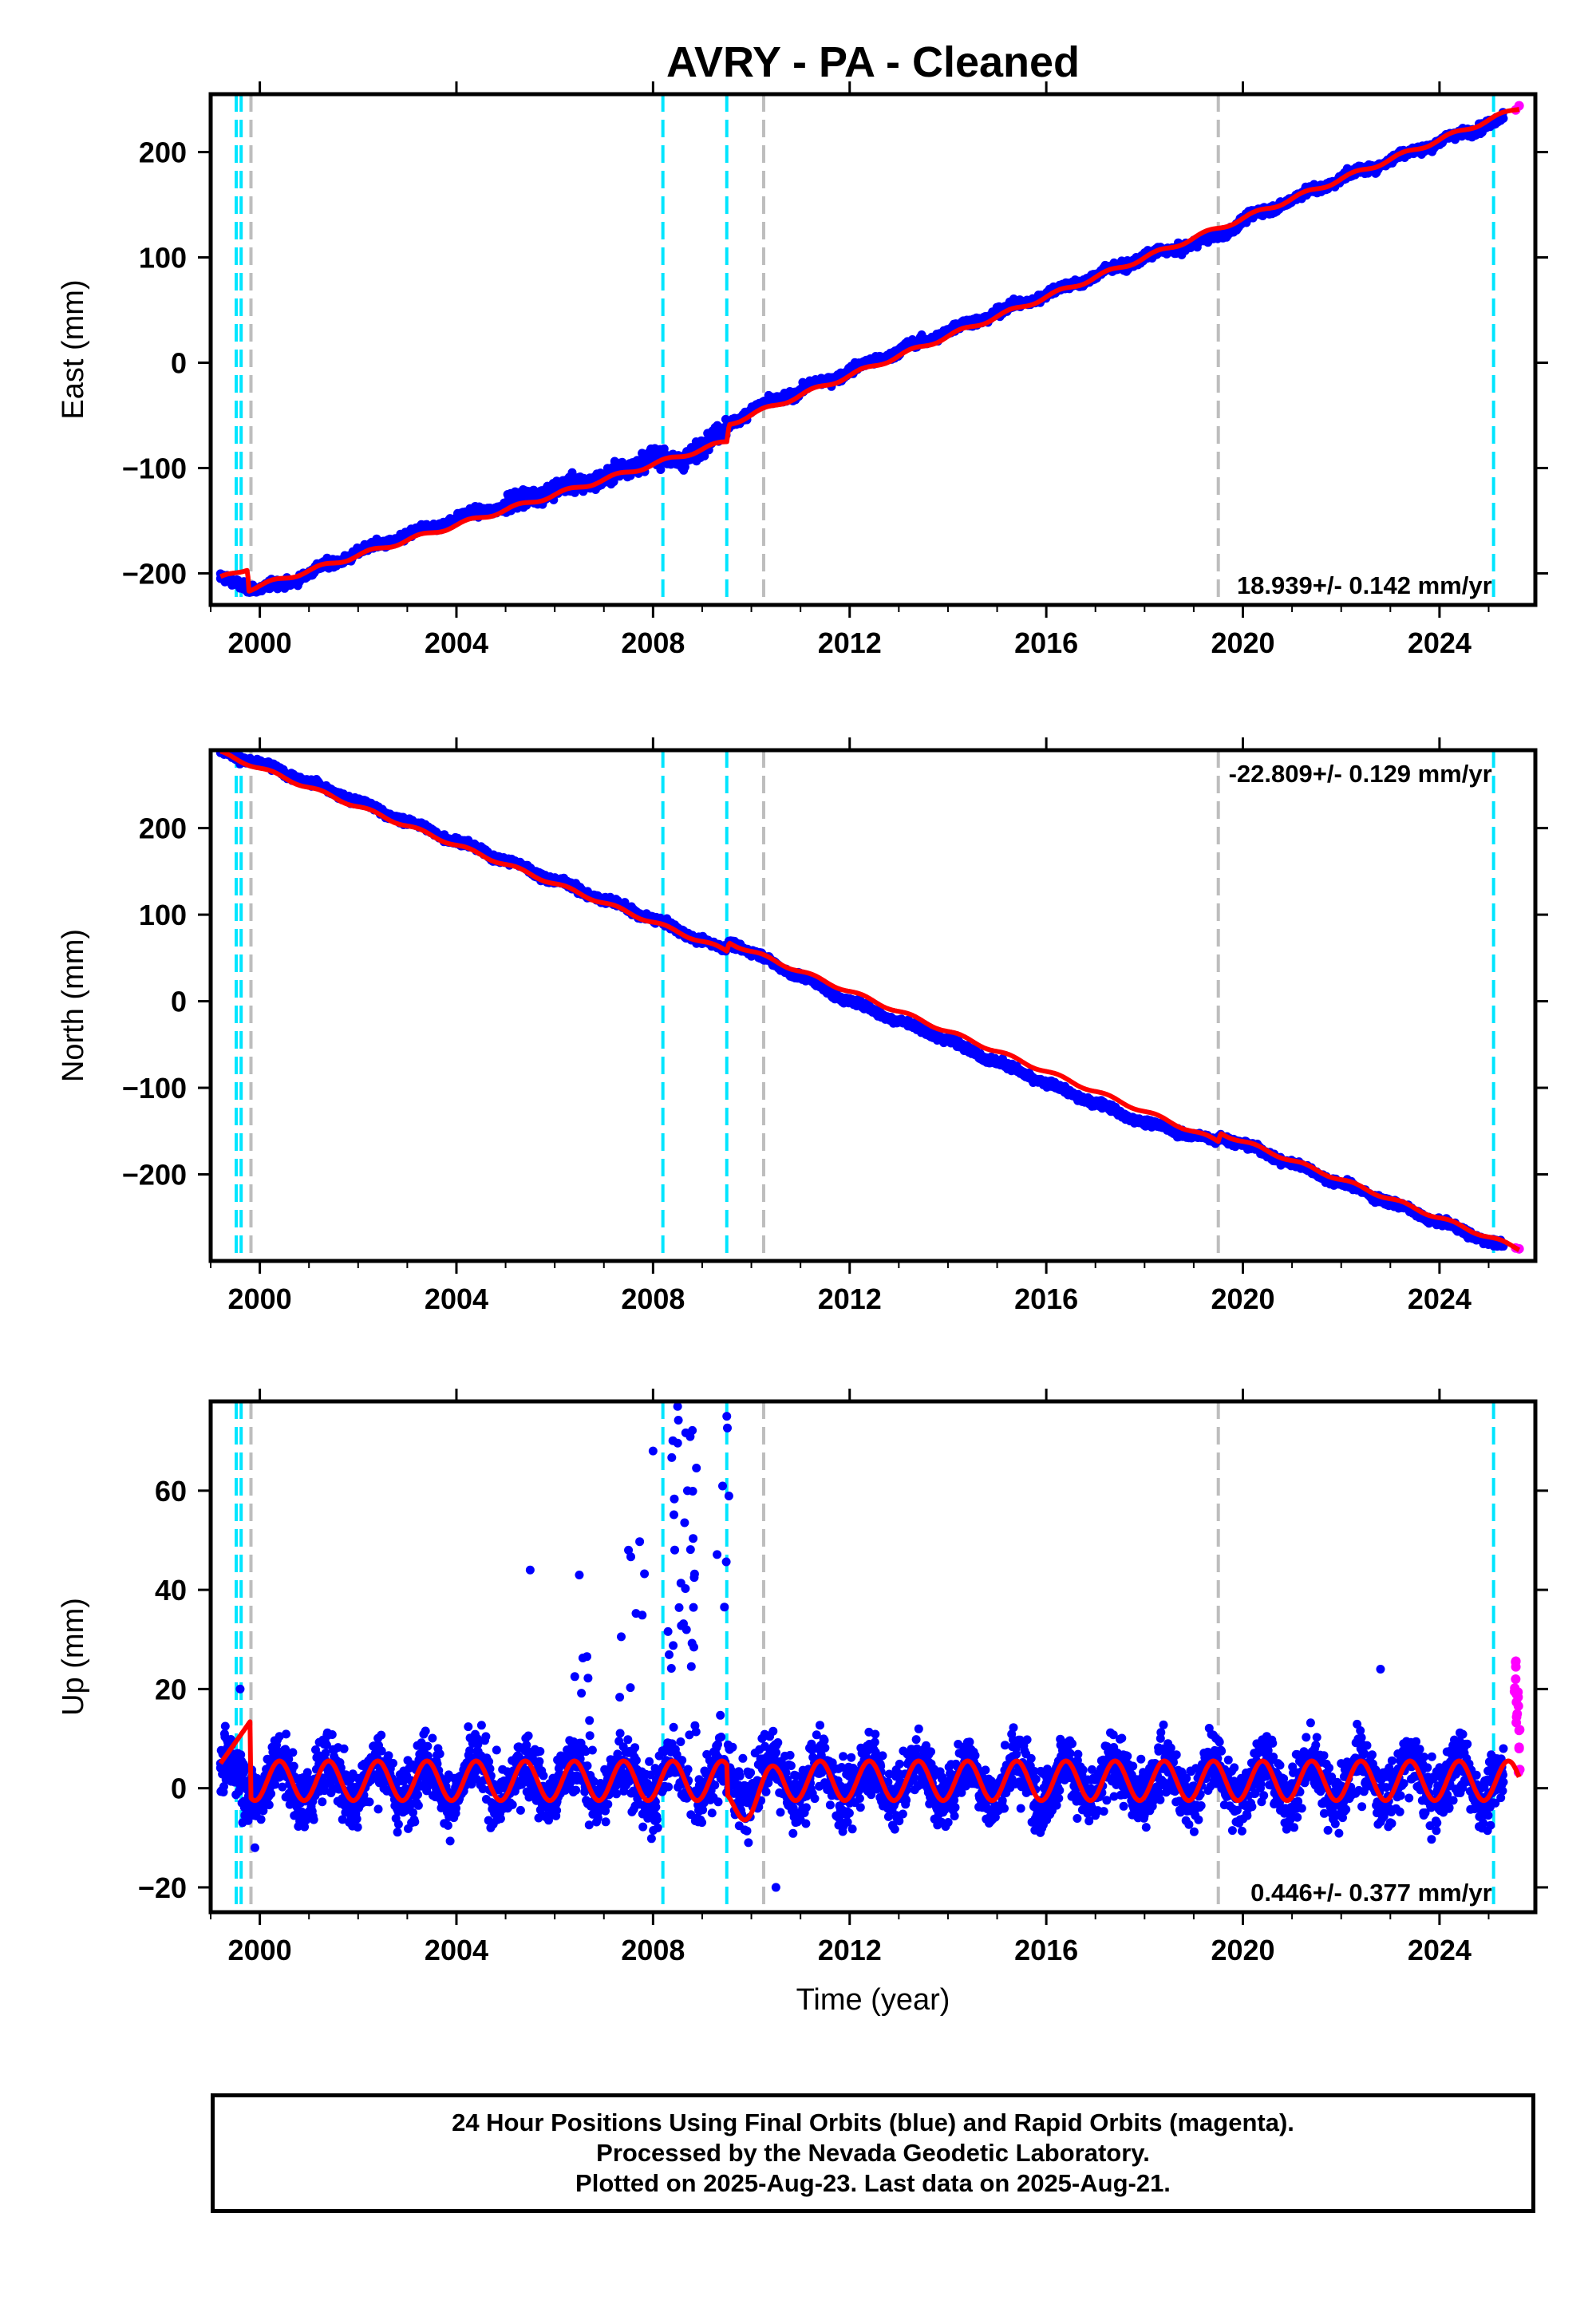 This screenshot has width=1596, height=2316. What do you see at coordinates (653, 642) in the screenshot?
I see `x-tick-label: 2008` at bounding box center [653, 642].